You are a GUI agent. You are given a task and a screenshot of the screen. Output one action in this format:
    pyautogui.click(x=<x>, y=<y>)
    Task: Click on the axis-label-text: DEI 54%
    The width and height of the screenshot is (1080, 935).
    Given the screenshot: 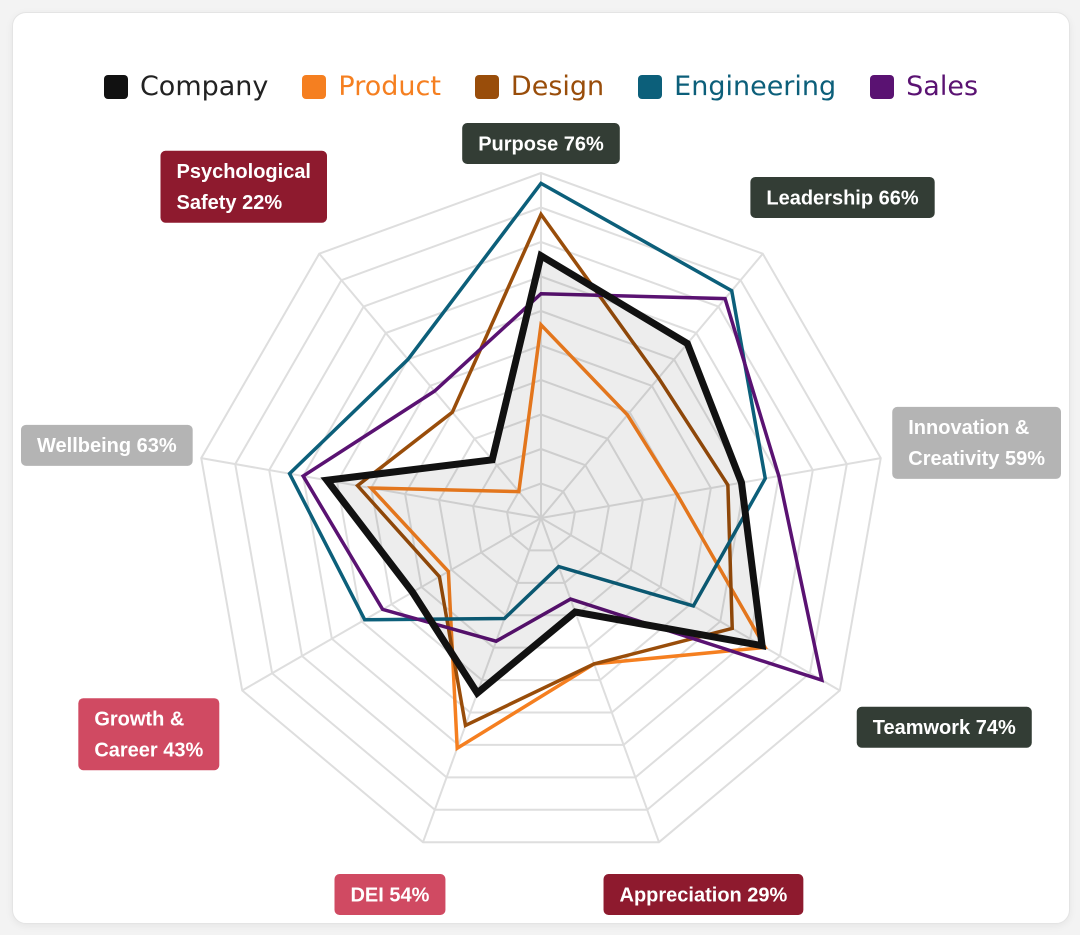 What is the action you would take?
    pyautogui.click(x=389, y=895)
    